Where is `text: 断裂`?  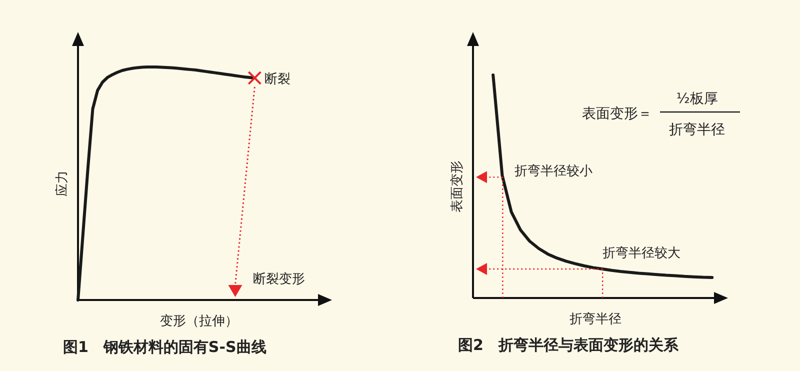 text: 断裂 is located at coordinates (277, 79).